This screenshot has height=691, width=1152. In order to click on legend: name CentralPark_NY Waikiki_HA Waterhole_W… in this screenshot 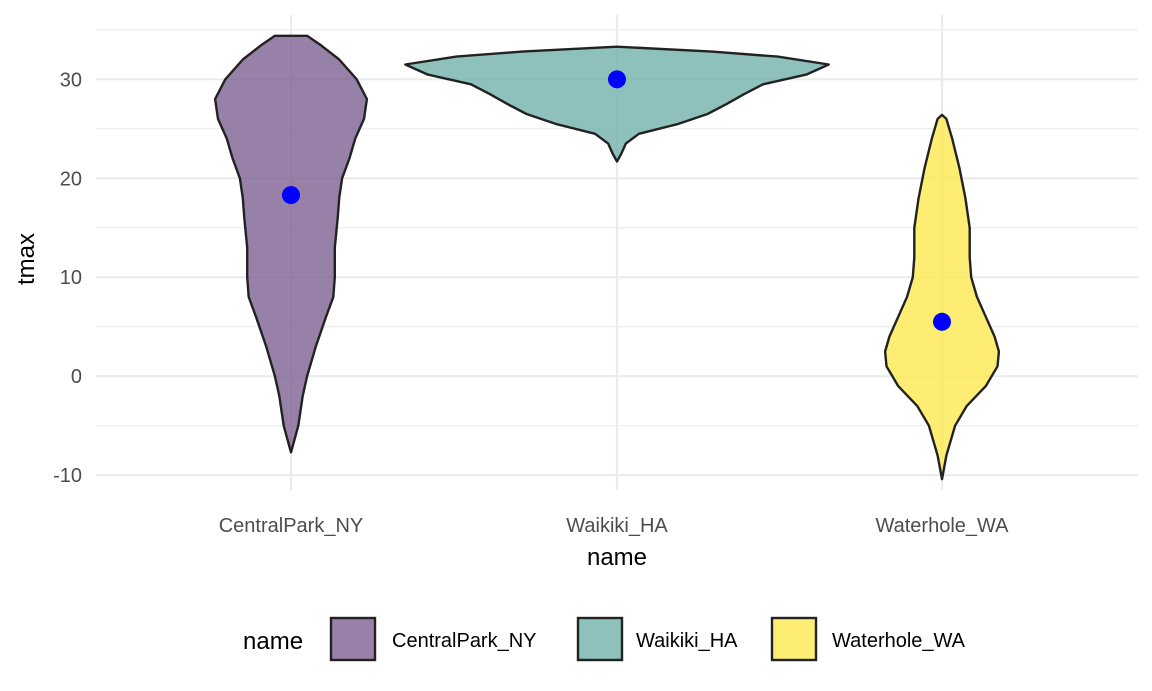, I will do `click(604, 639)`.